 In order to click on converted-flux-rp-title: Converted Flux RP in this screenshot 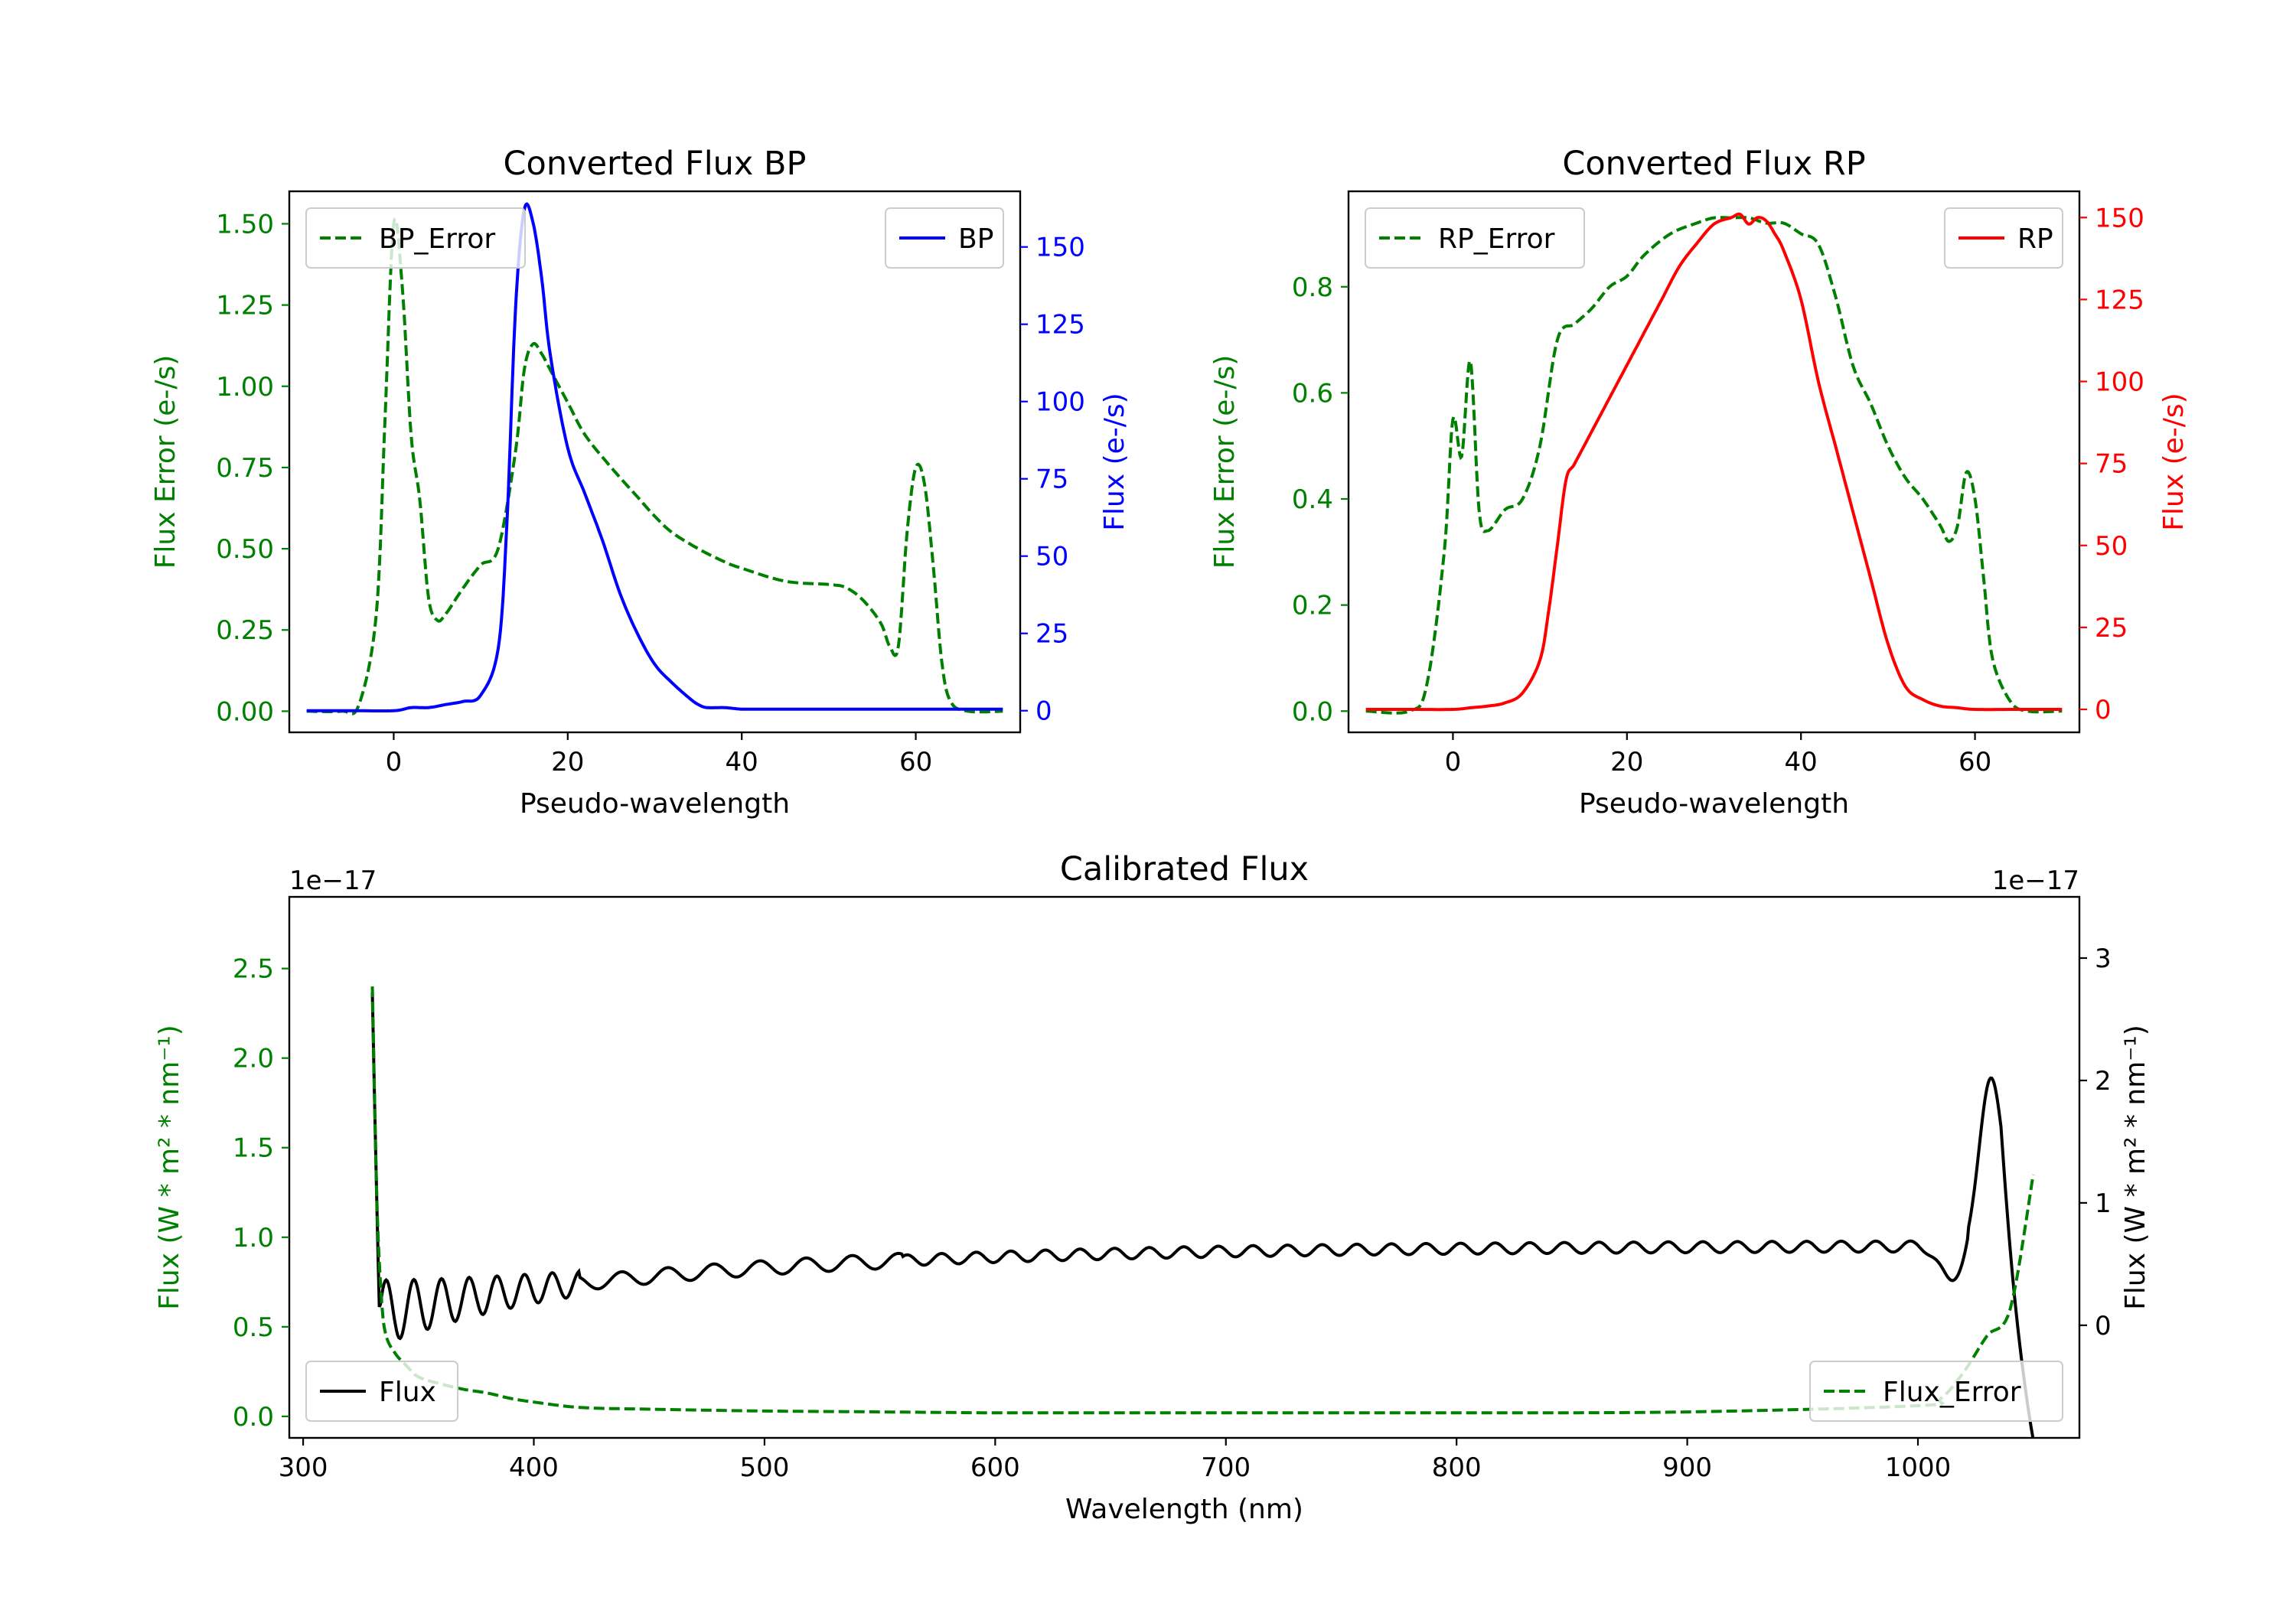, I will do `click(1713, 164)`.